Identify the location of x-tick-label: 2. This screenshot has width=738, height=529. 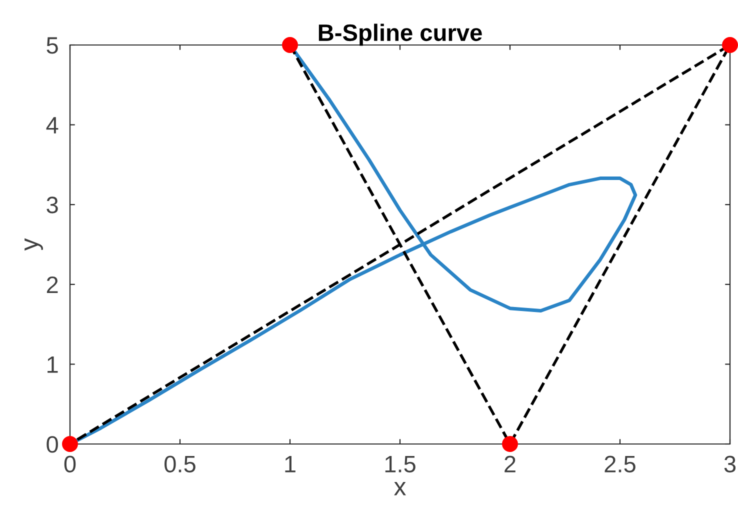
(510, 464).